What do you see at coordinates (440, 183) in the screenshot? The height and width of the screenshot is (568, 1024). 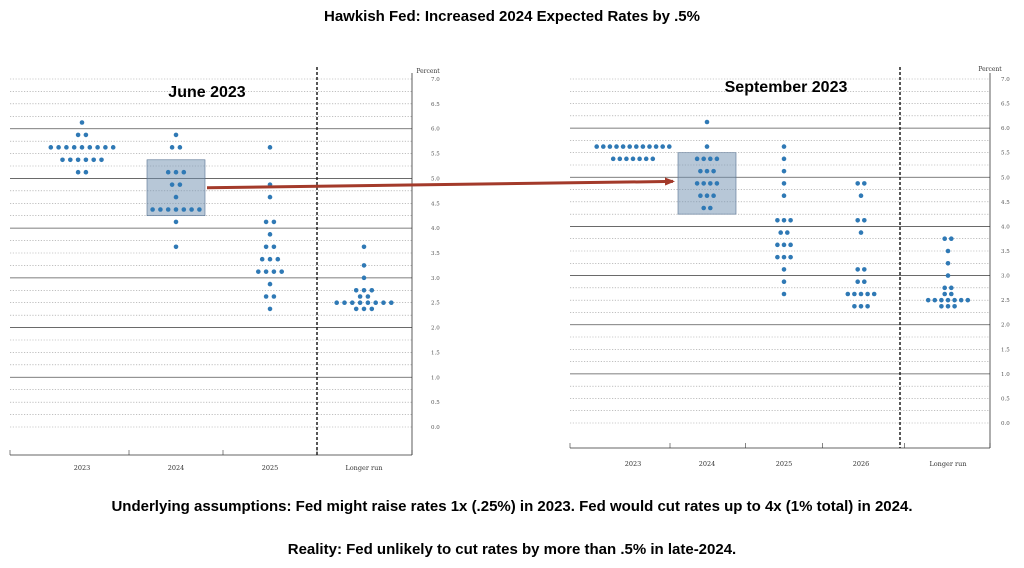 I see `shift-arrow` at bounding box center [440, 183].